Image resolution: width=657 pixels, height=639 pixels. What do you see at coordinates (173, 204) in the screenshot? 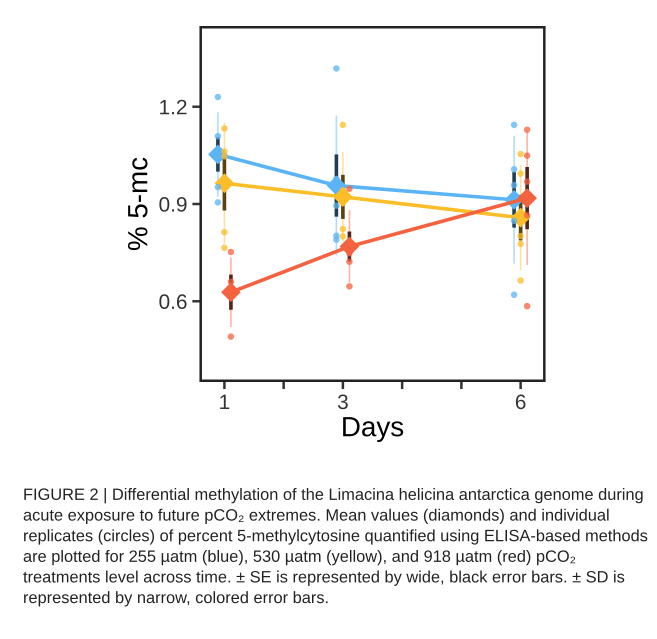
I see `y-tick-label: 0.9` at bounding box center [173, 204].